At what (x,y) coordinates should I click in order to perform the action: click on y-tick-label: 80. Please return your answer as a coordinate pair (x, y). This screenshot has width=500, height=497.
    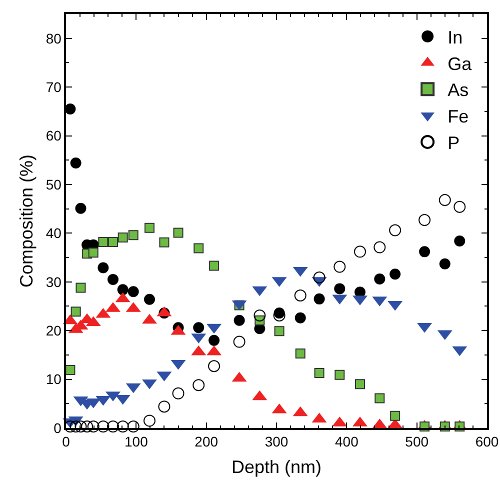
    Looking at the image, I should click on (54, 38).